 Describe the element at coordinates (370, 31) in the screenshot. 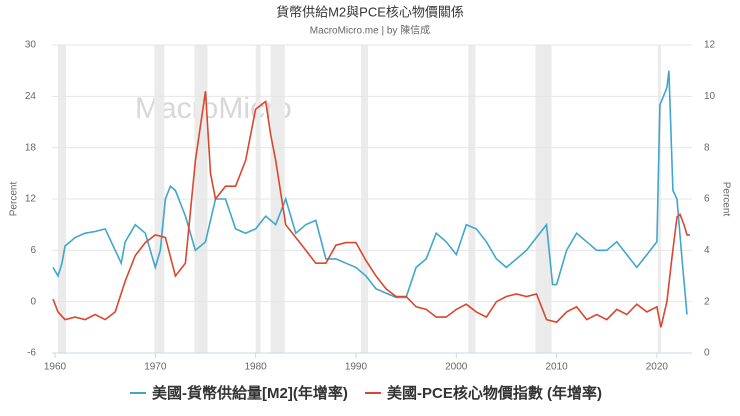

I see `chart-subtitle: MacroMicro.me | by 陳信成` at that location.